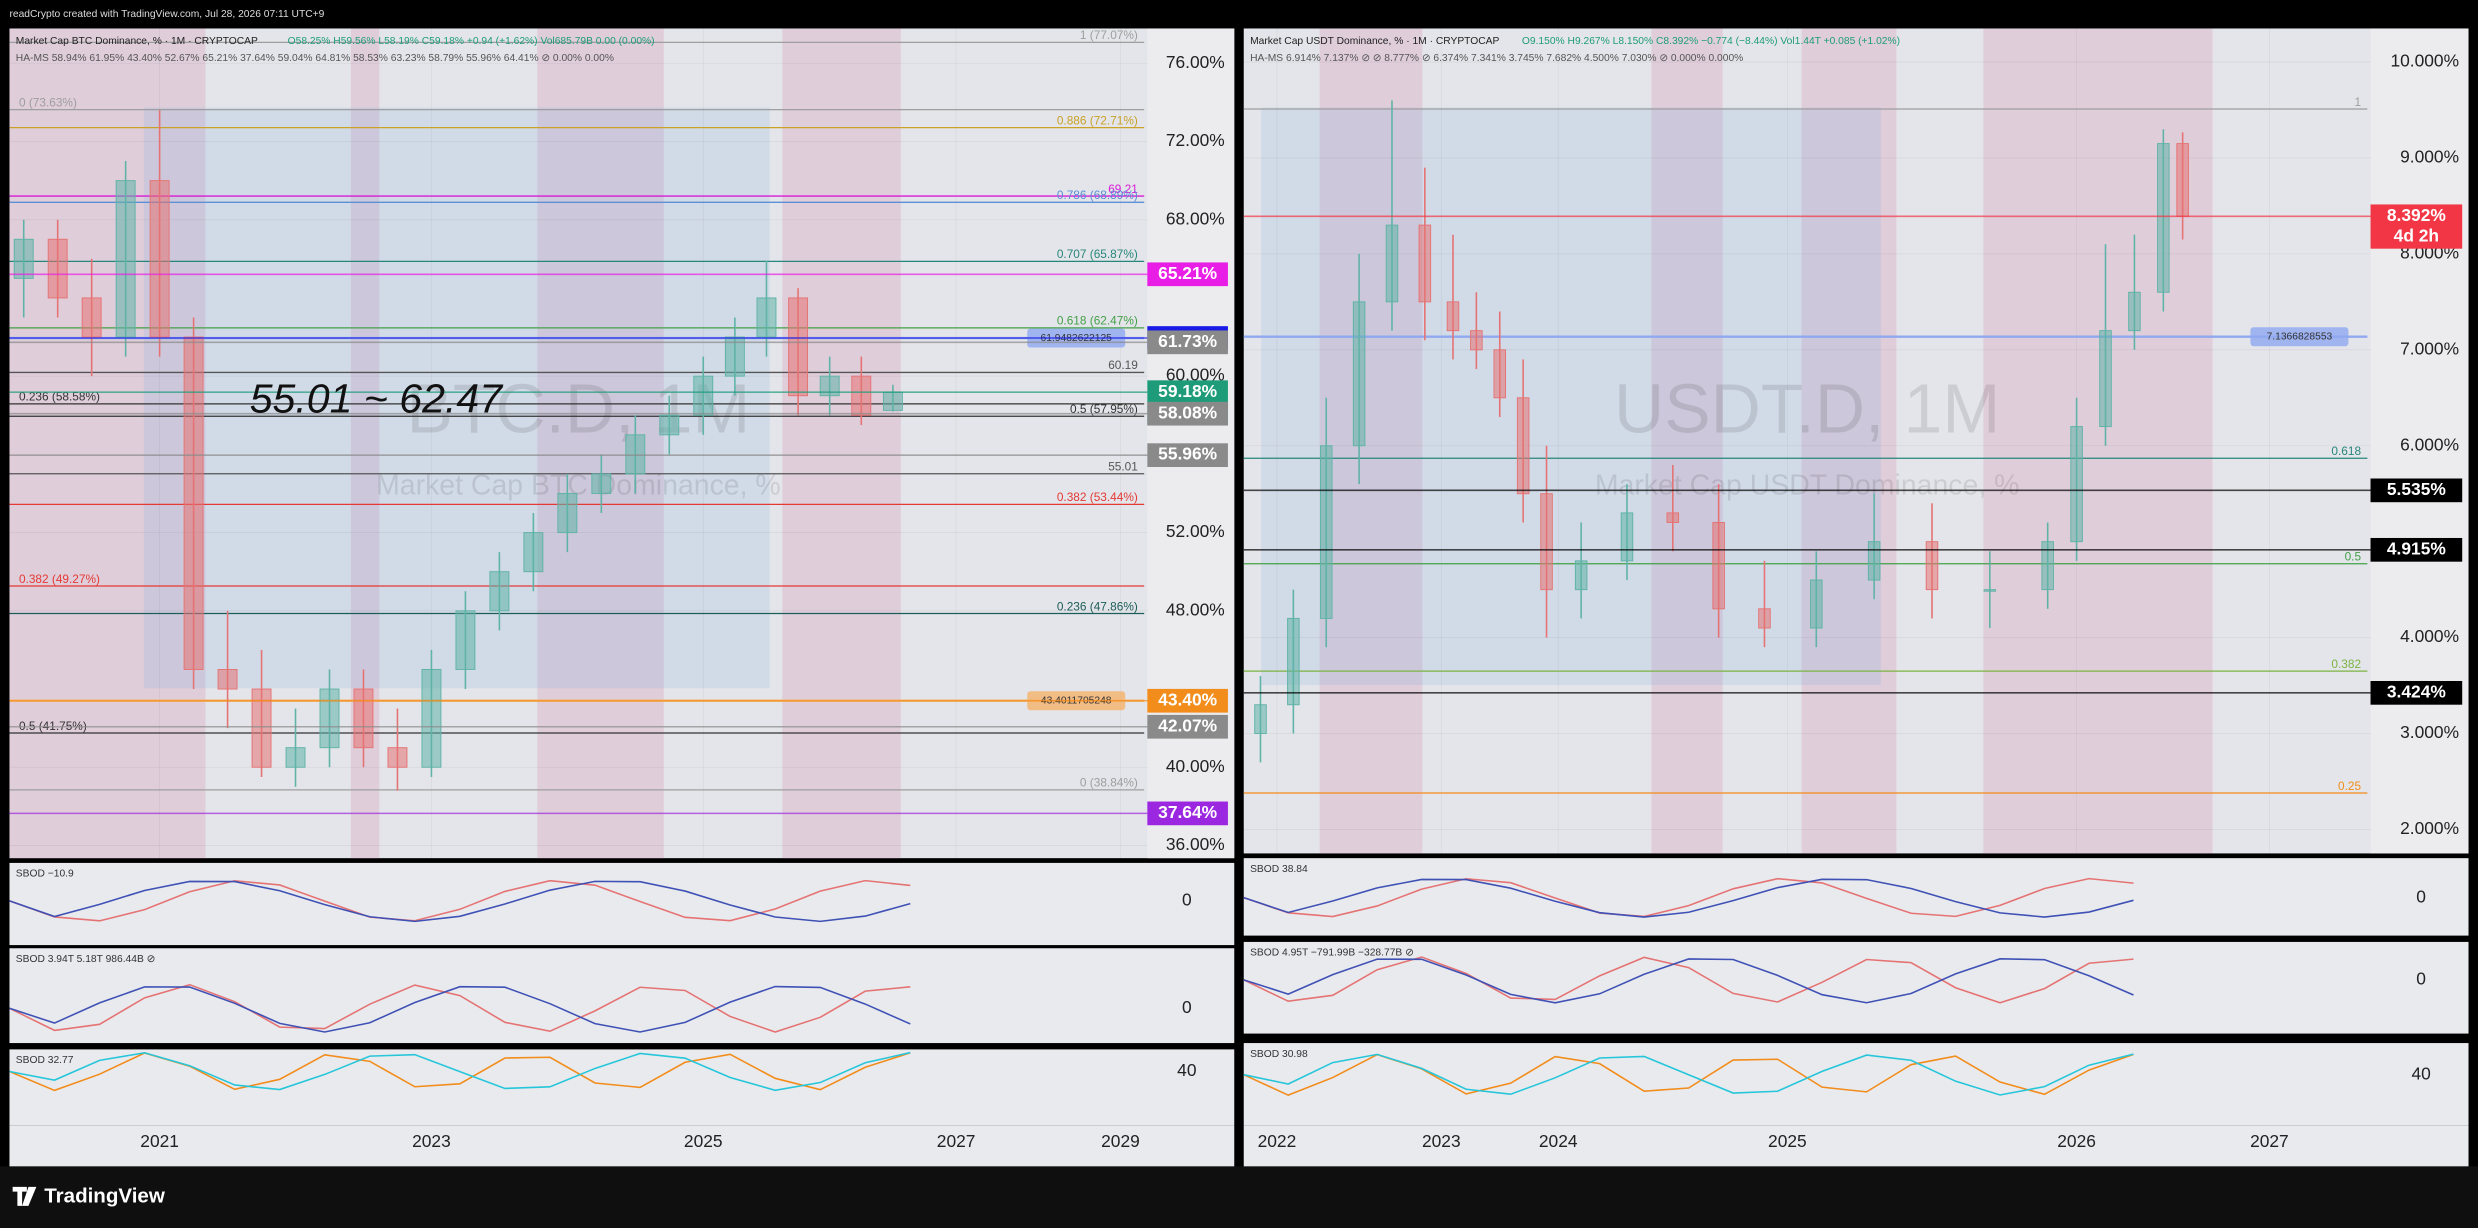 The width and height of the screenshot is (2478, 1228). What do you see at coordinates (1097, 254) in the screenshot?
I see `level-label: 0.707 (65.87%)` at bounding box center [1097, 254].